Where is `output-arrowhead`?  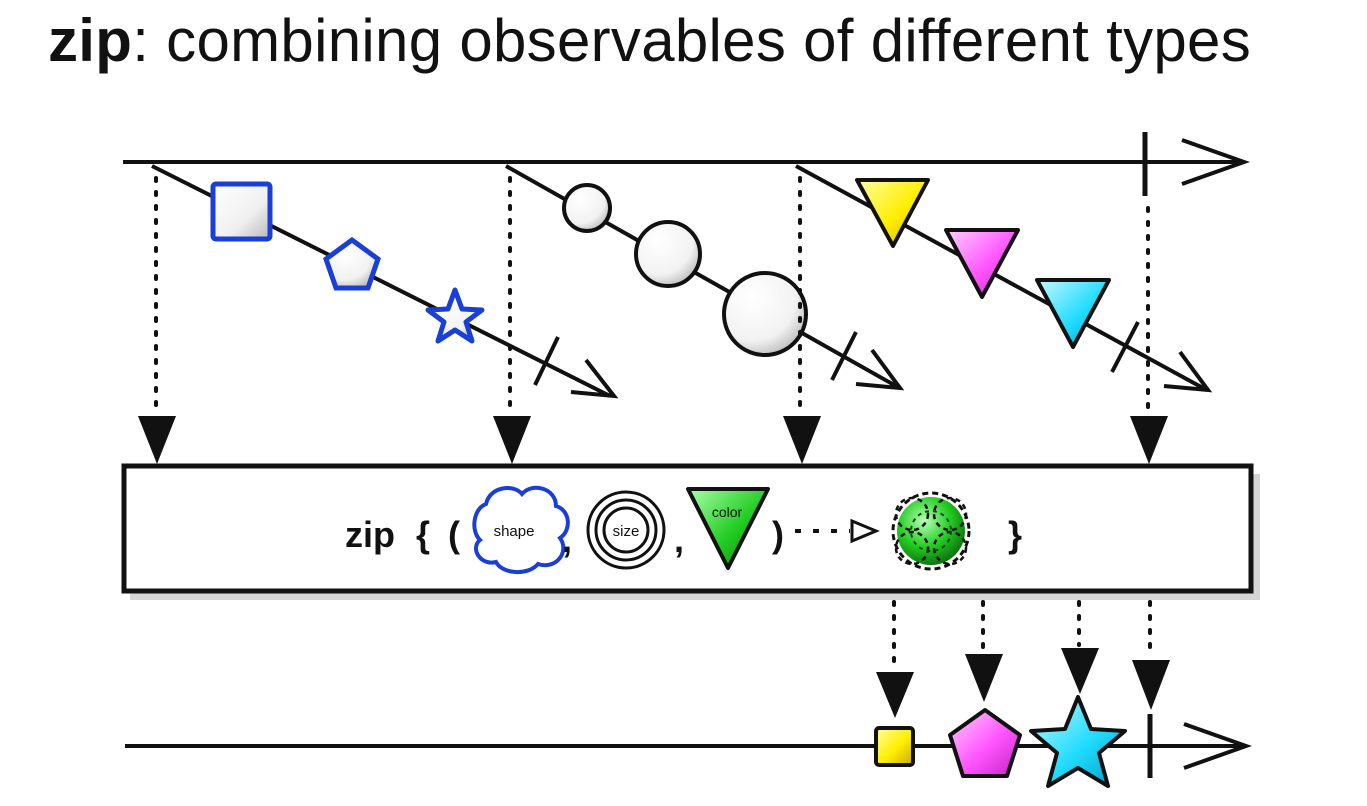 output-arrowhead is located at coordinates (1217, 746).